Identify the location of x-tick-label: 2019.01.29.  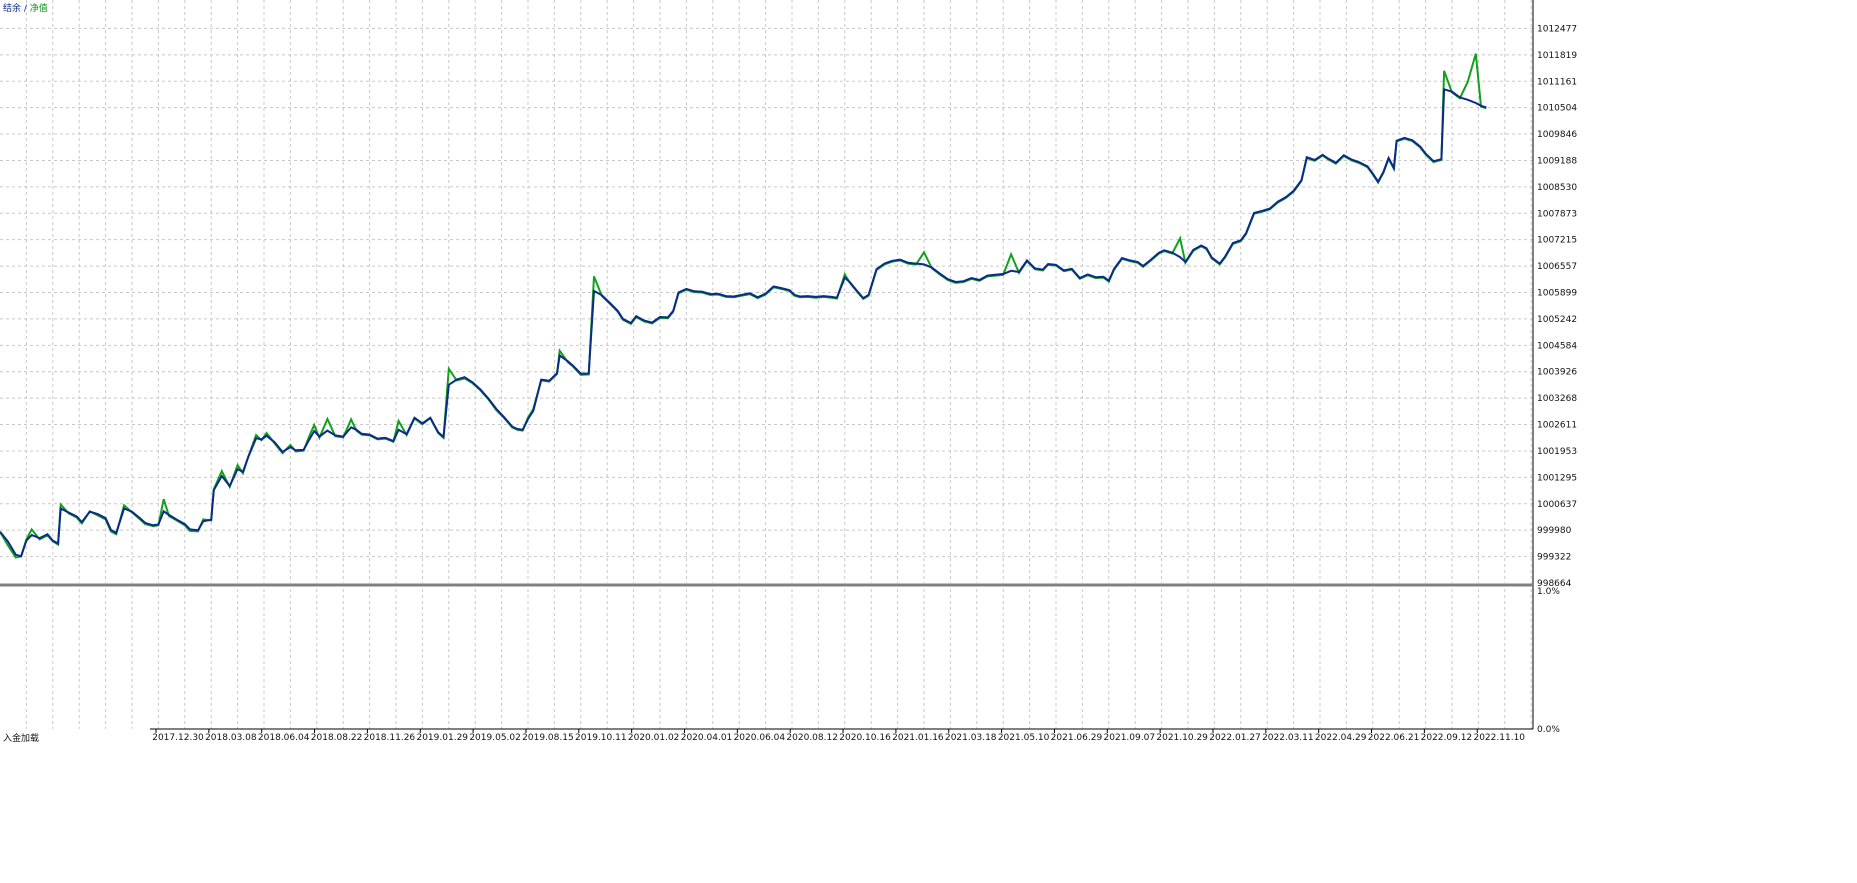
(442, 738).